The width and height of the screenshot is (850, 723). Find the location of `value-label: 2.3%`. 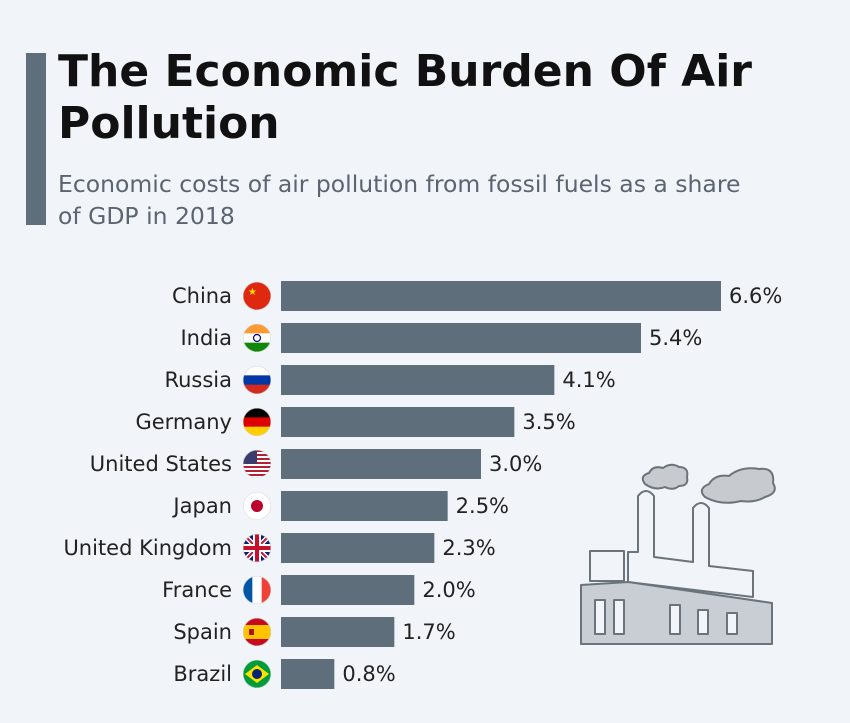

value-label: 2.3% is located at coordinates (468, 548).